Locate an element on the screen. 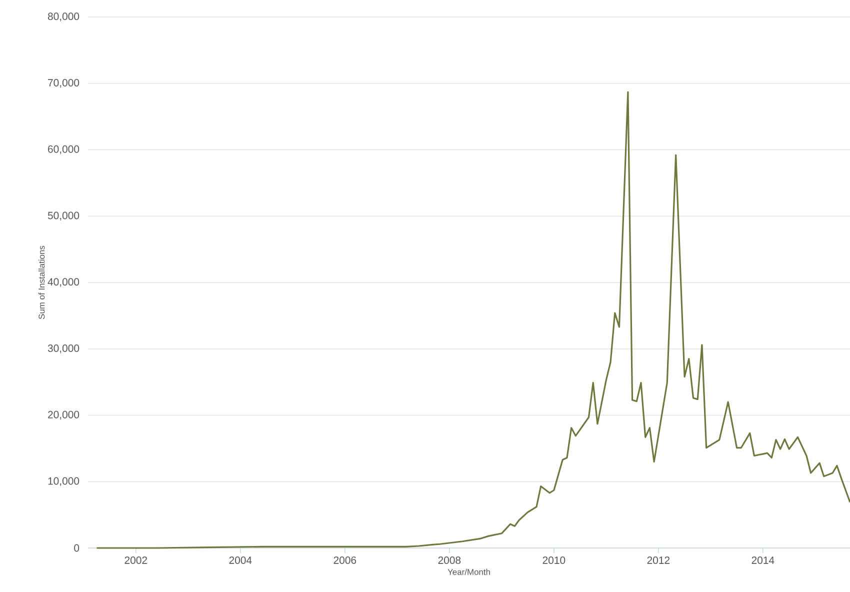  y-tick-label: 30,000 is located at coordinates (64, 349).